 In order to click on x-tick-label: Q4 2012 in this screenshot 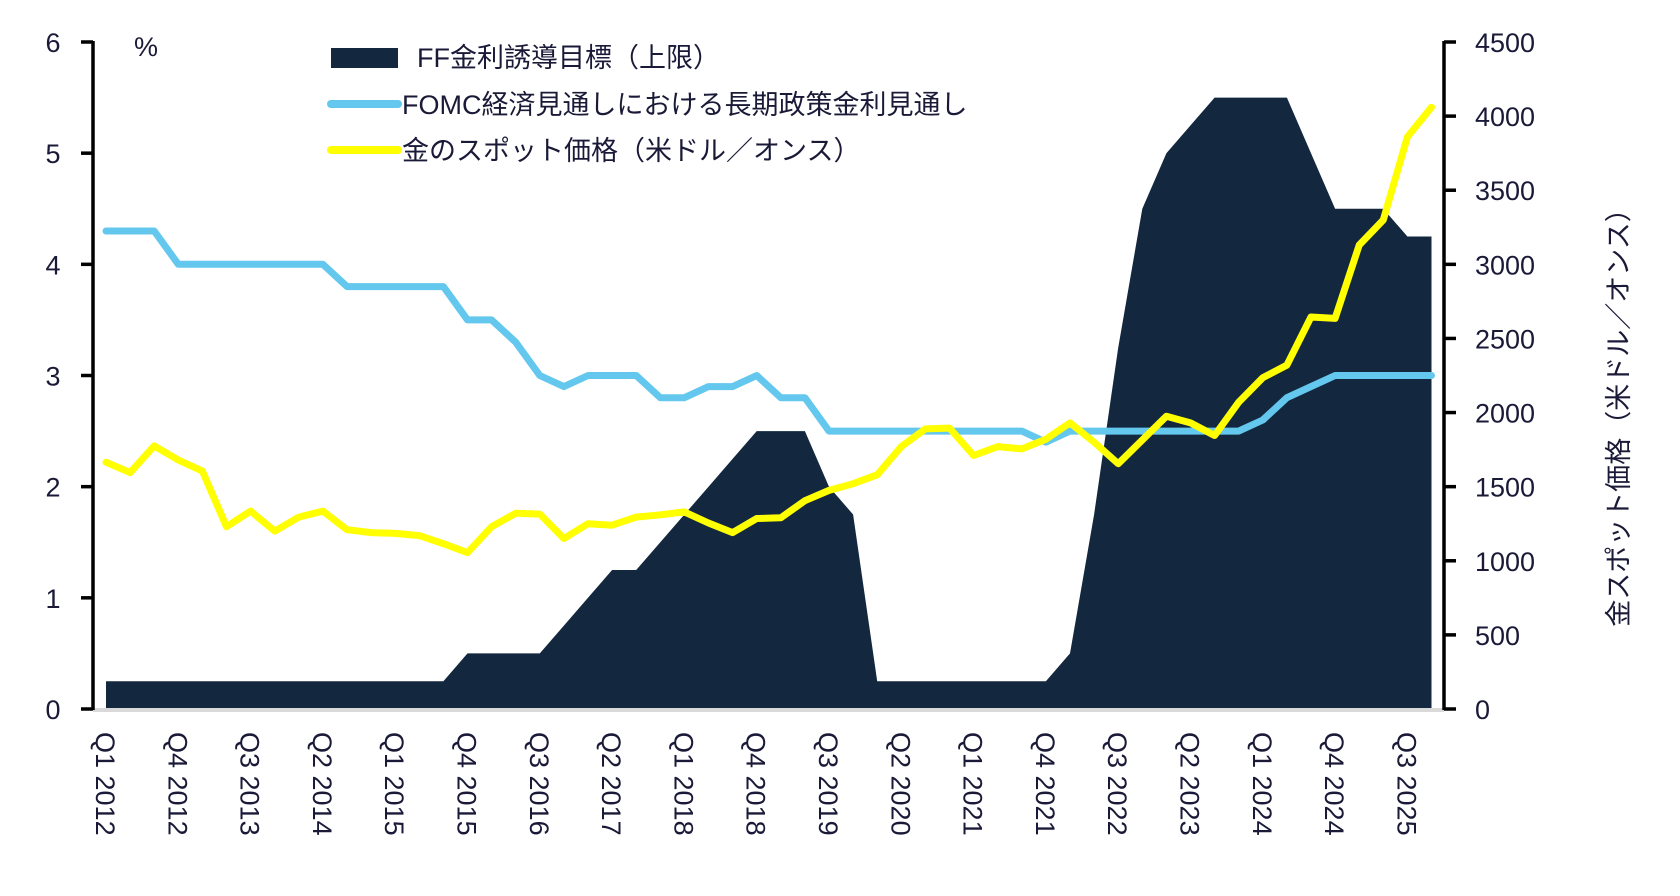, I will do `click(177, 784)`.